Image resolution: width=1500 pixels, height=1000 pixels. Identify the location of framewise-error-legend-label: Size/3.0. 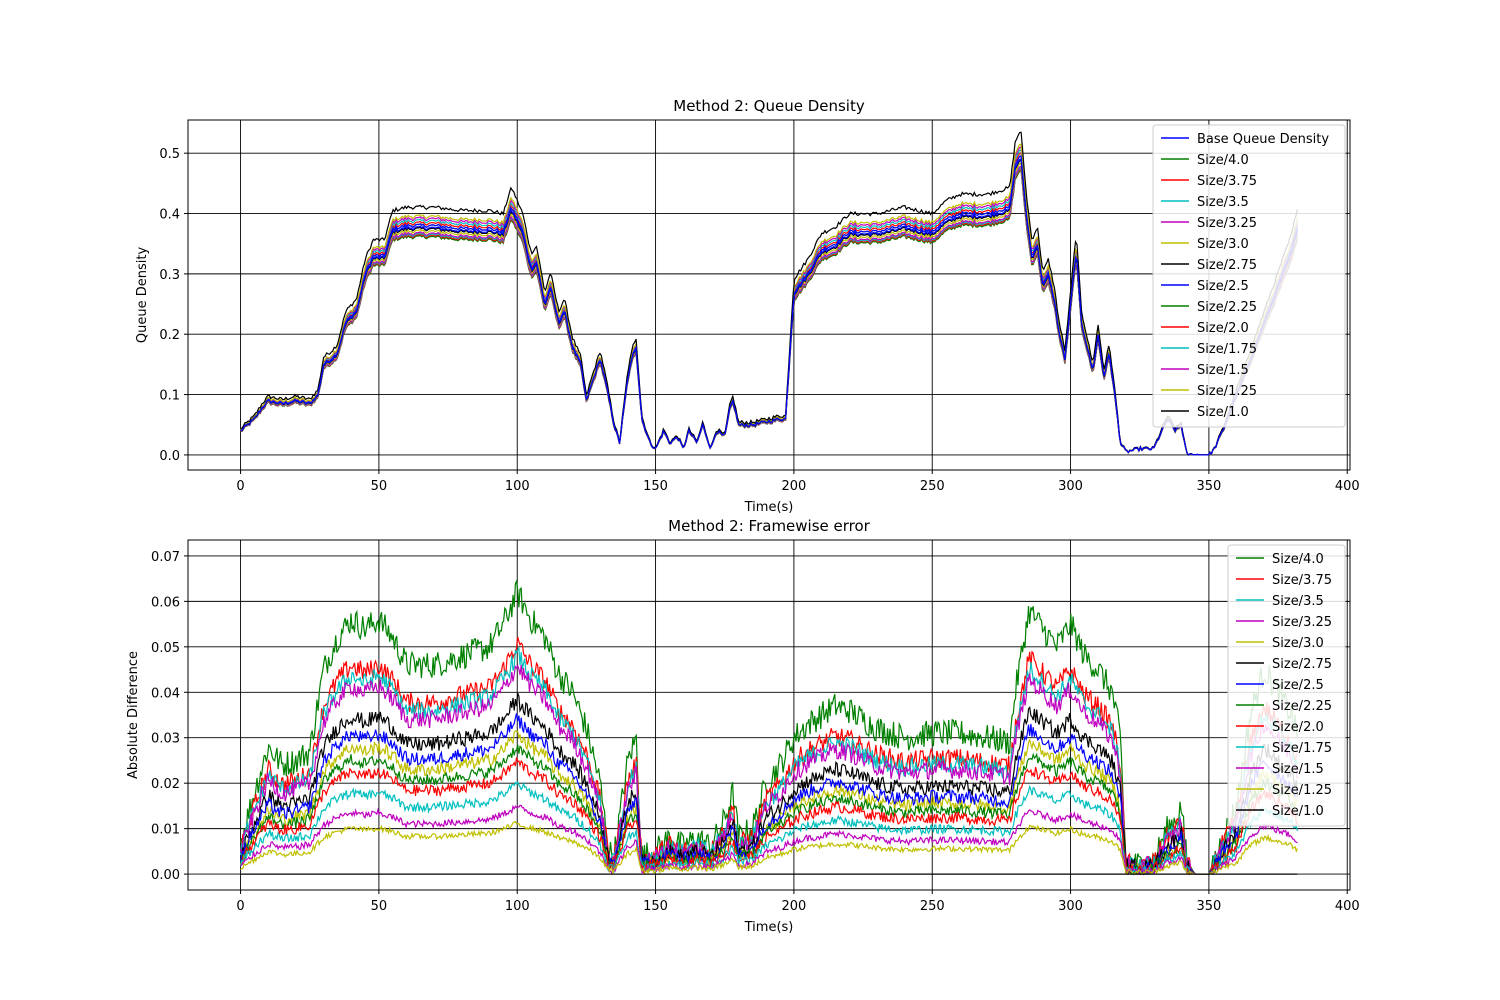
(1298, 643).